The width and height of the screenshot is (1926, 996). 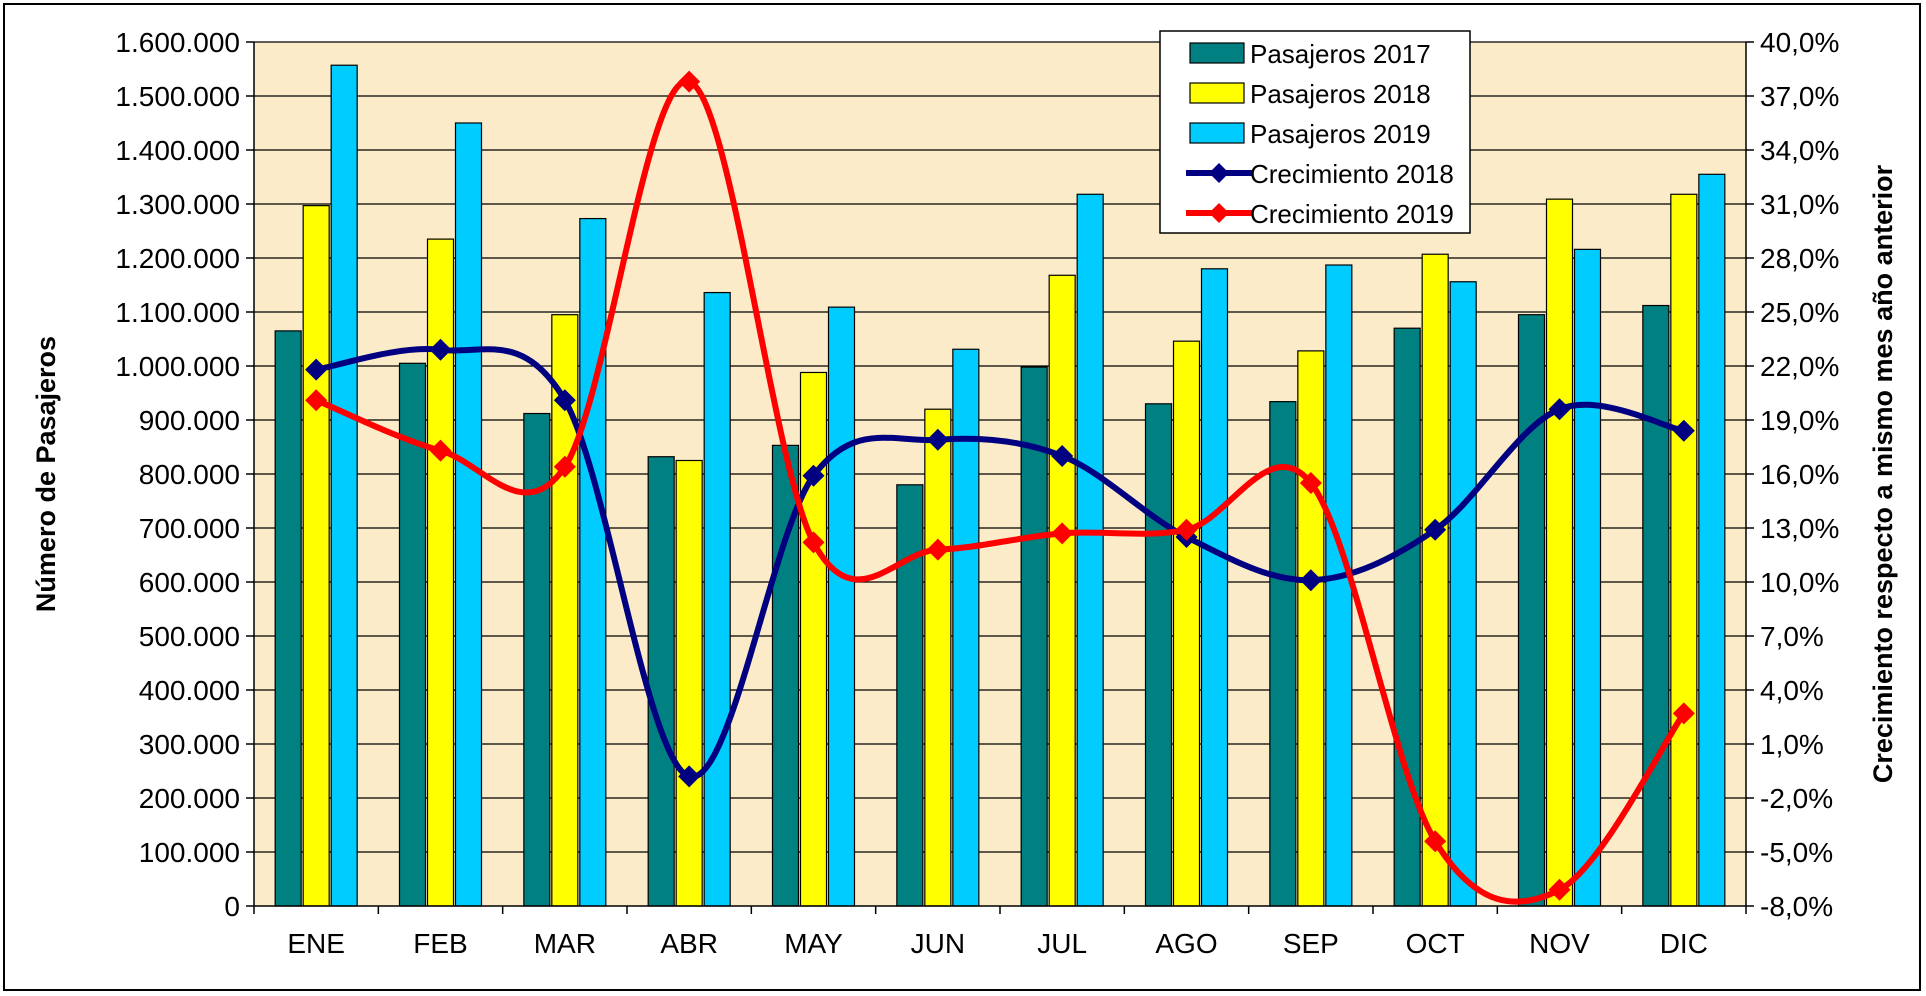 What do you see at coordinates (1796, 906) in the screenshot?
I see `y2-tick-label: -8,0%` at bounding box center [1796, 906].